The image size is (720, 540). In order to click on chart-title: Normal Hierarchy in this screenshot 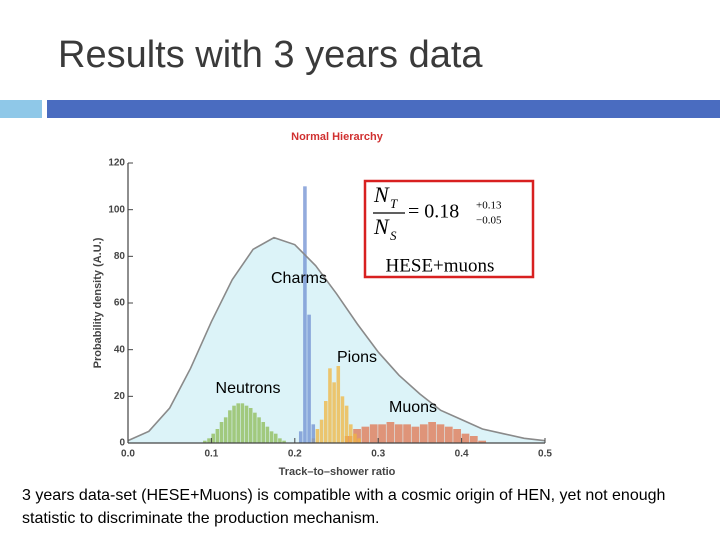, I will do `click(337, 137)`.